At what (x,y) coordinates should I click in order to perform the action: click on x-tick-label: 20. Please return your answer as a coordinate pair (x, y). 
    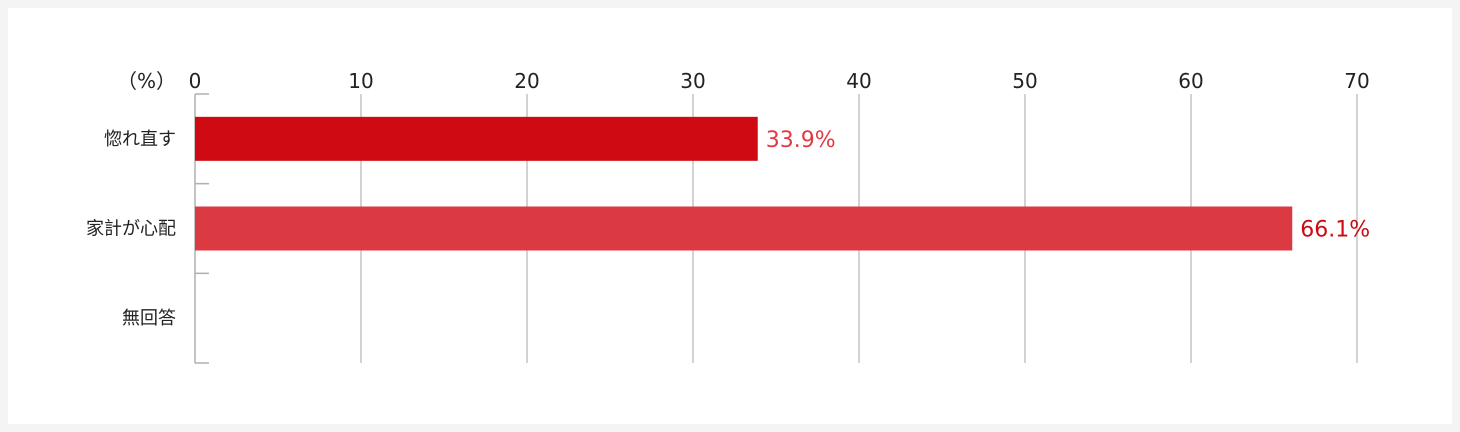
    Looking at the image, I should click on (526, 81).